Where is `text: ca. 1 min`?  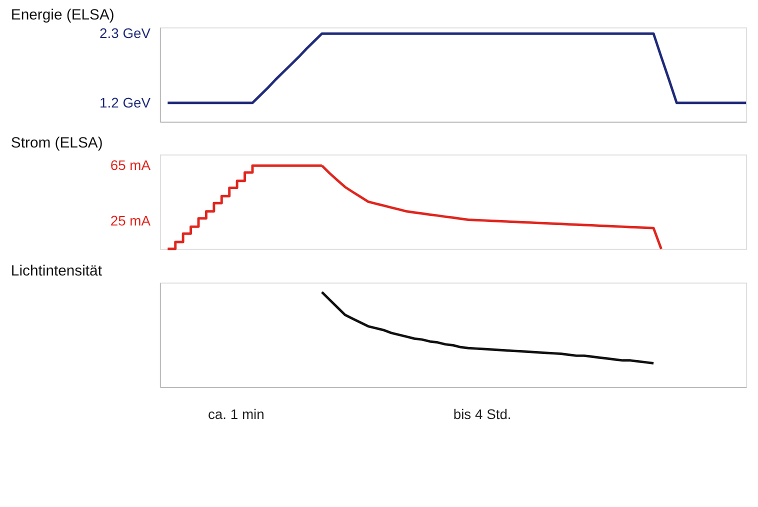
text: ca. 1 min is located at coordinates (236, 414).